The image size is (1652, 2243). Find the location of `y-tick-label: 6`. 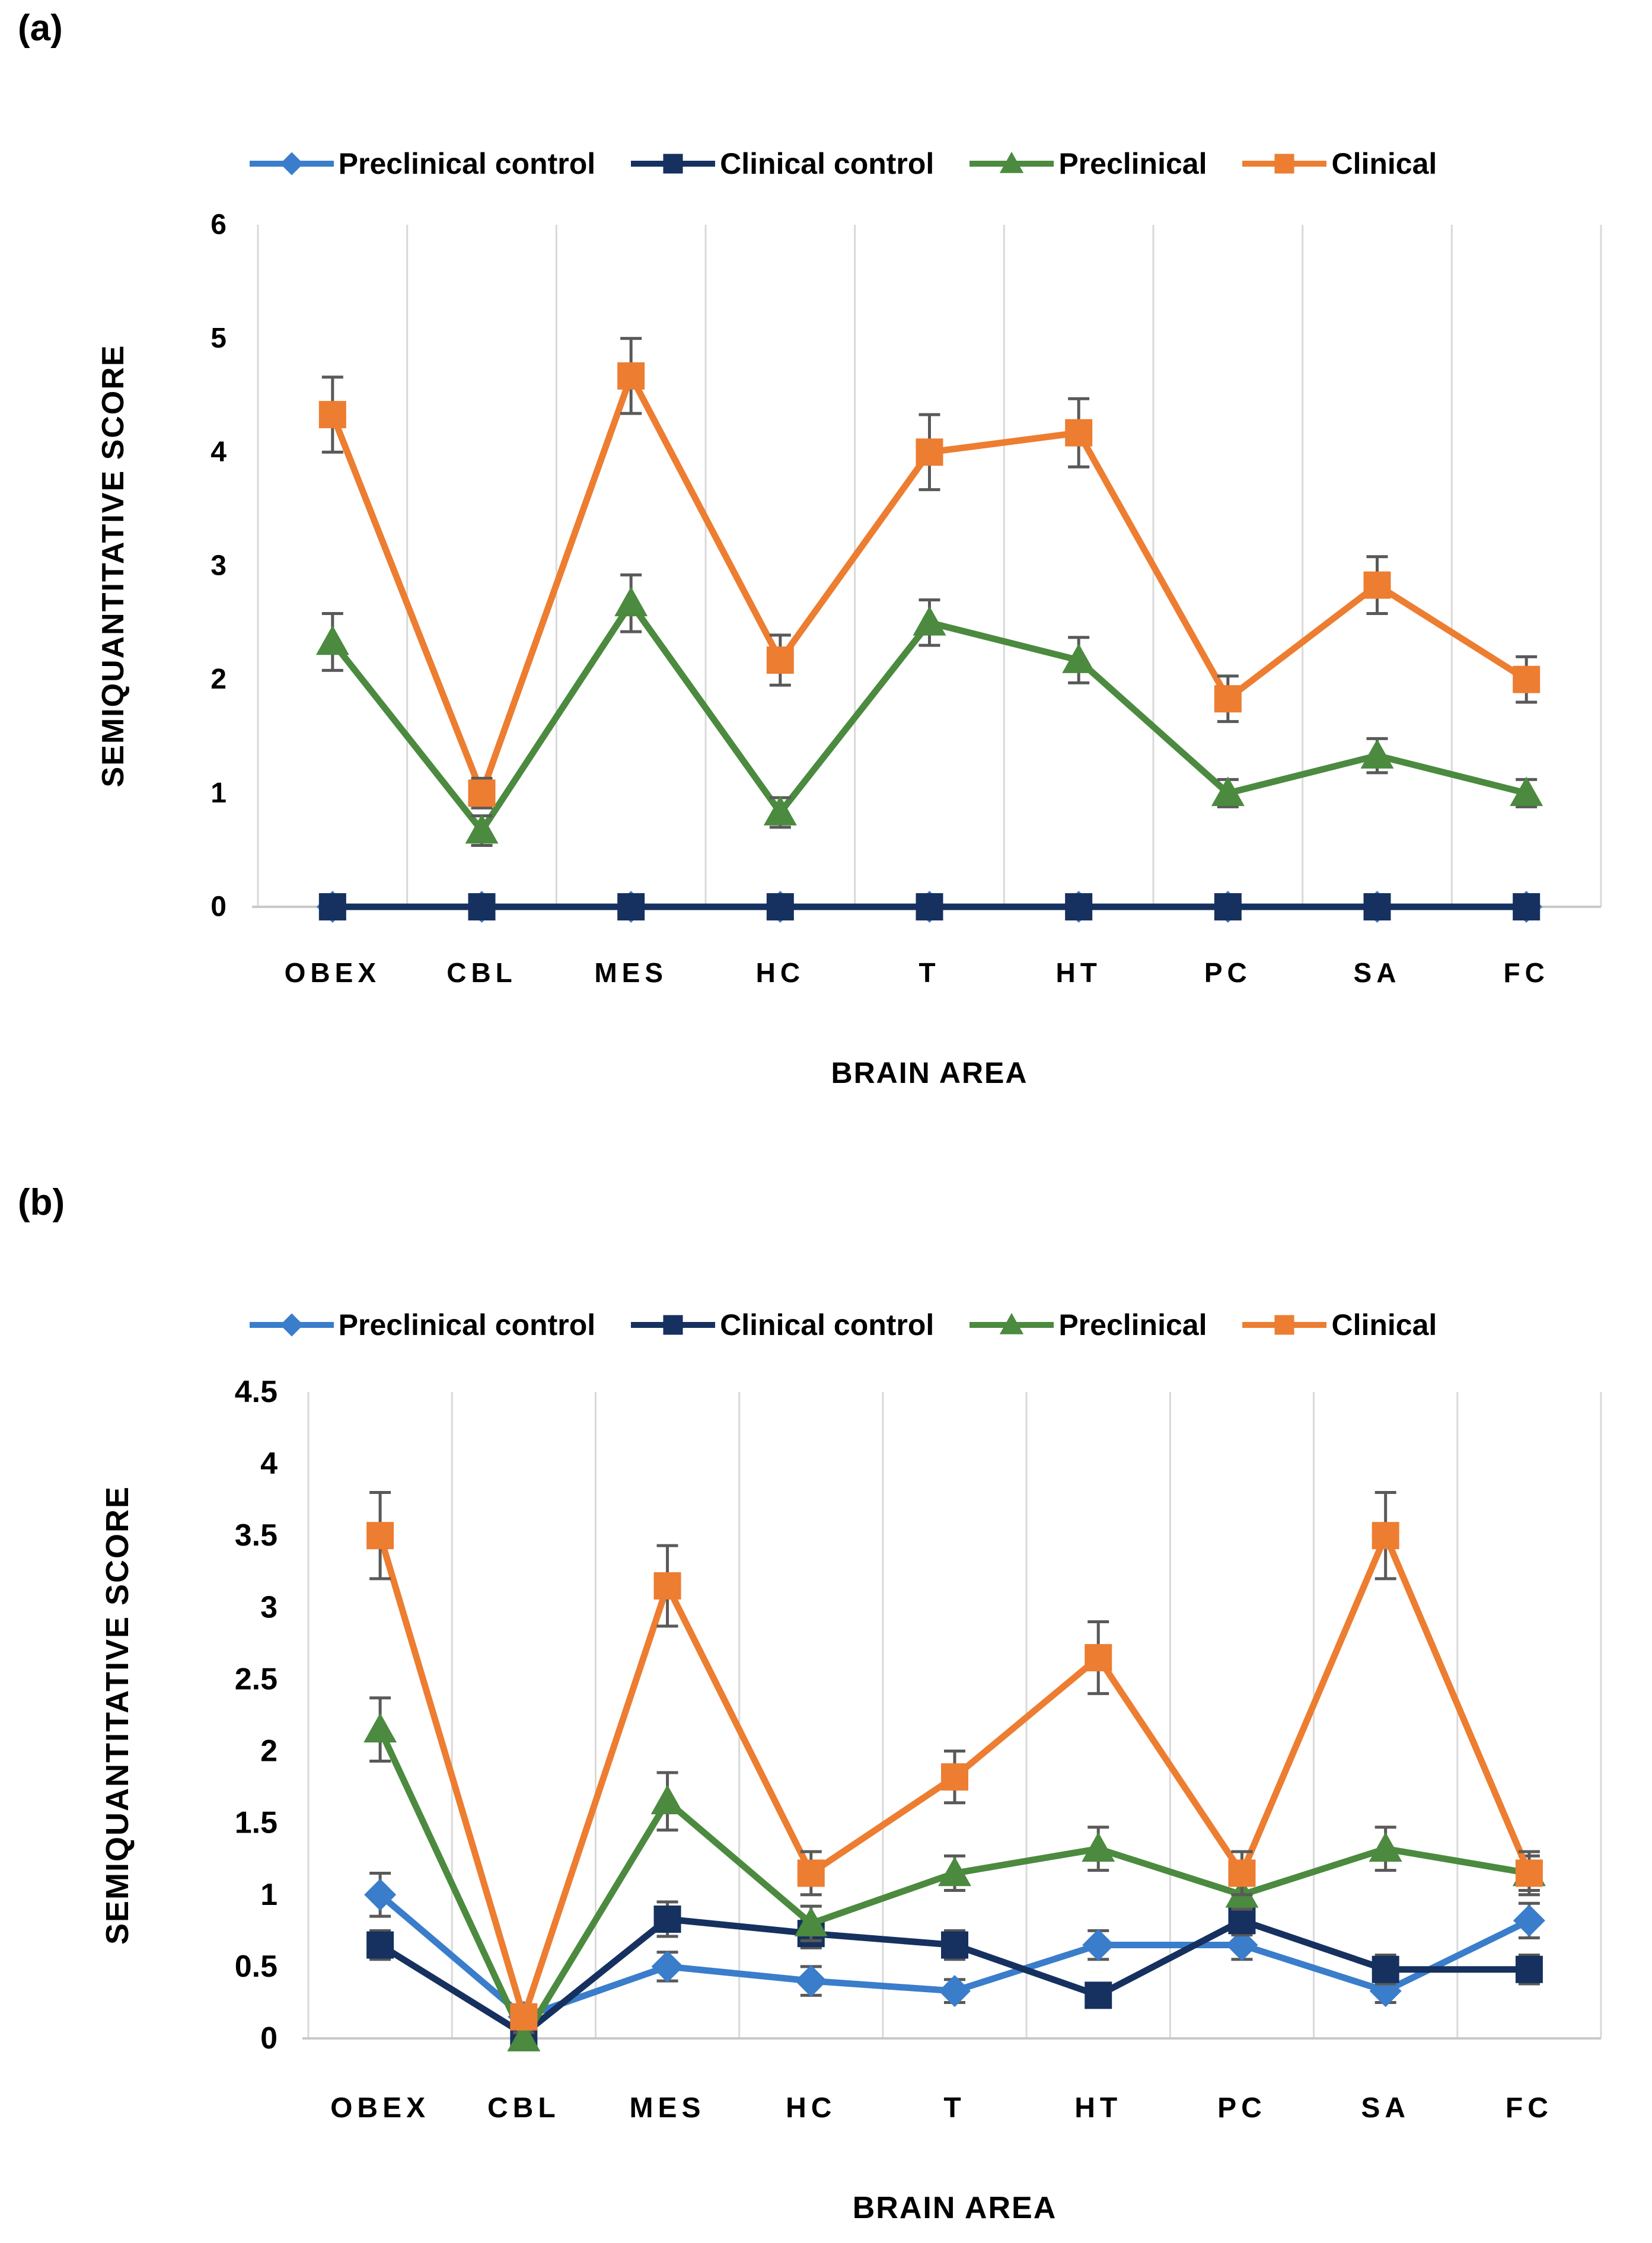

y-tick-label: 6 is located at coordinates (219, 225).